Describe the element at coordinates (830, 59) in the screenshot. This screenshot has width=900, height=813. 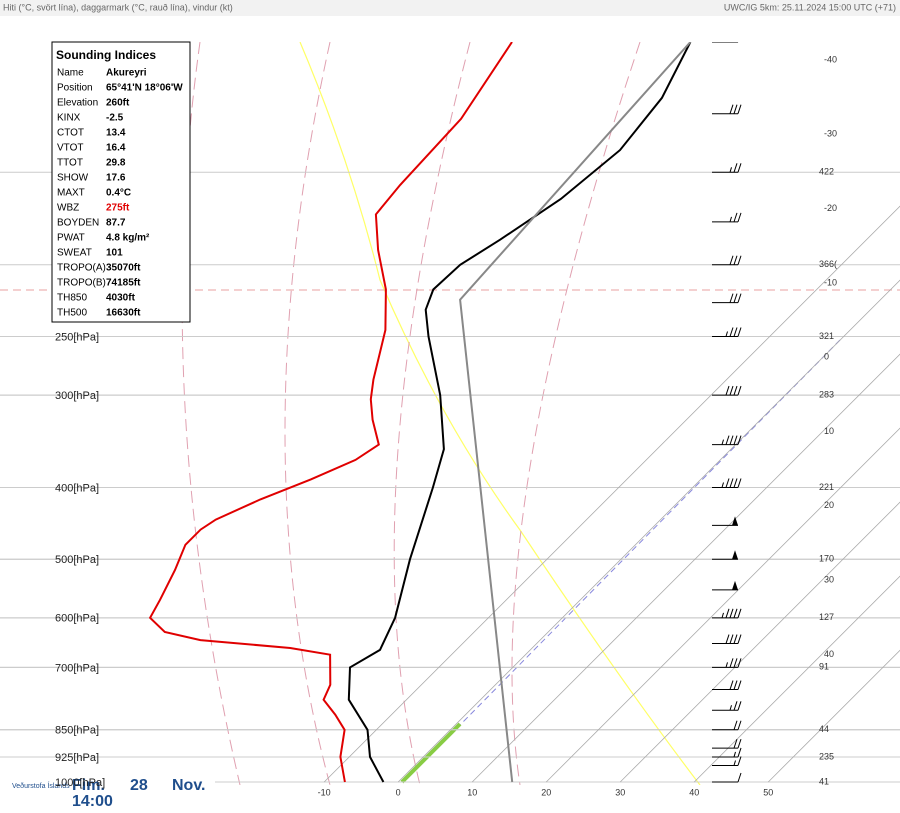
I see `isotherm-label: -40` at that location.